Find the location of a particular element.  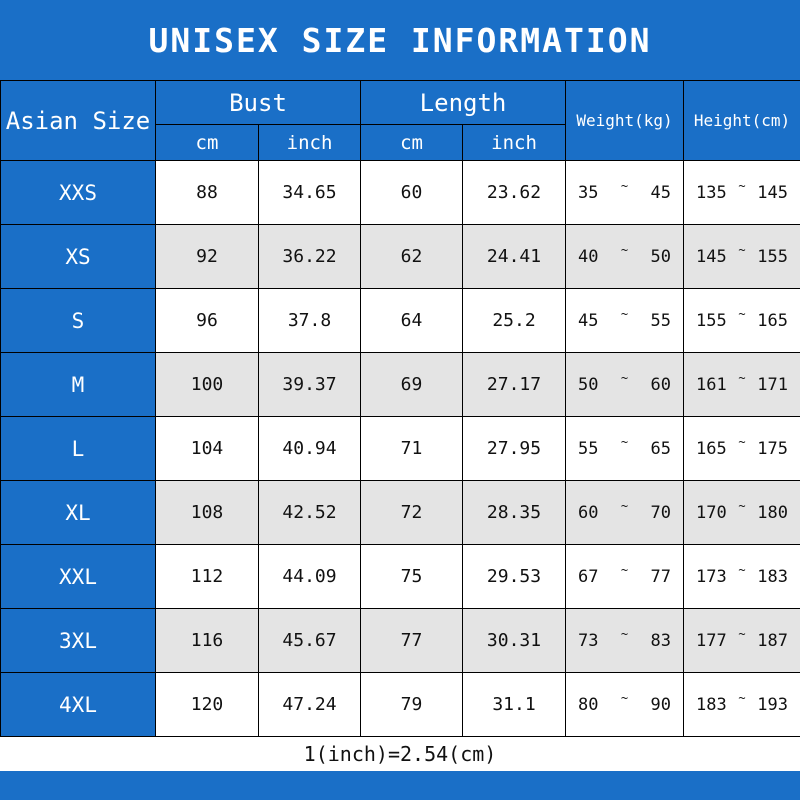

weight-min: 50 is located at coordinates (588, 384).